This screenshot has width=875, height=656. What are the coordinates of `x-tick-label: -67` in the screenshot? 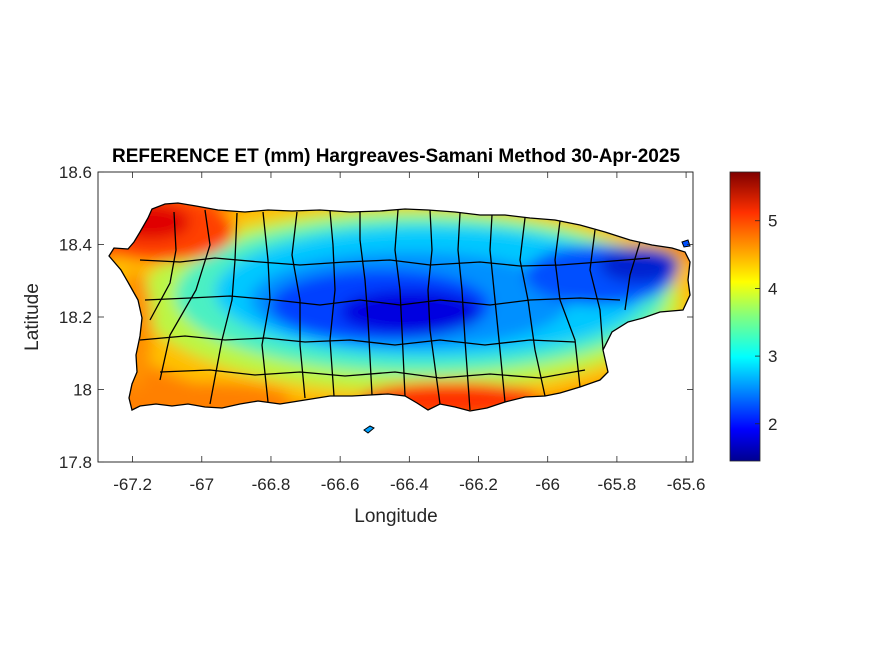 It's located at (201, 484).